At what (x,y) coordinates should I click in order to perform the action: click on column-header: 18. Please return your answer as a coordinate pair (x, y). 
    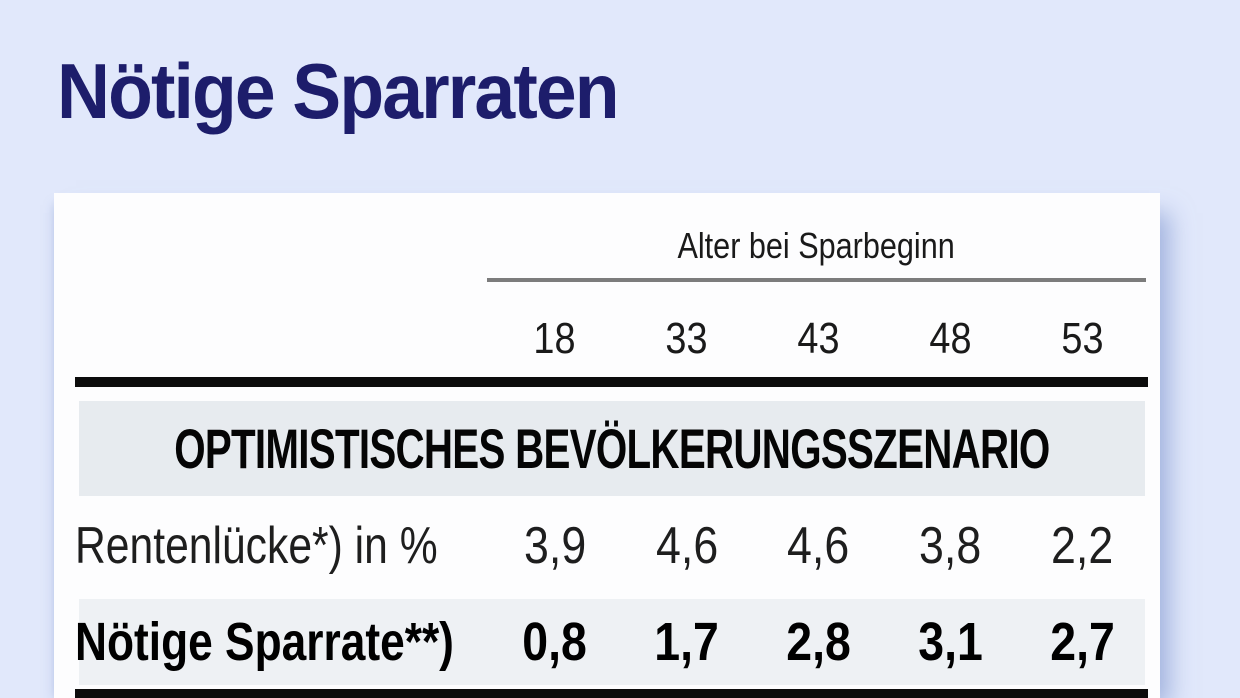
    Looking at the image, I should click on (555, 339).